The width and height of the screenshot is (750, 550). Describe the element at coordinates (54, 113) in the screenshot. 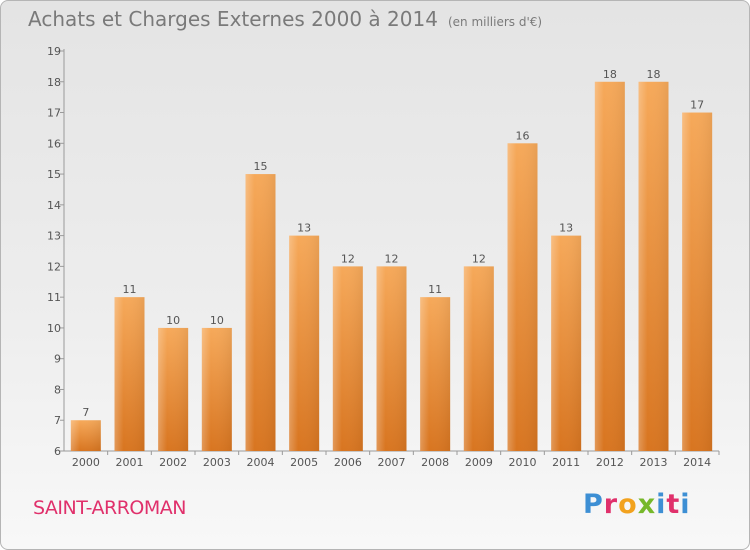

I see `y-tick-label: 17` at that location.